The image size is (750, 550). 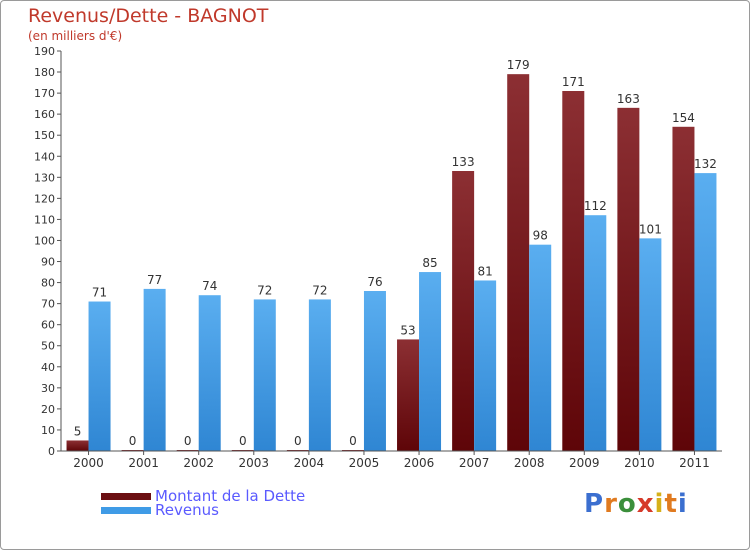 I want to click on bar-dette-2006, so click(x=408, y=395).